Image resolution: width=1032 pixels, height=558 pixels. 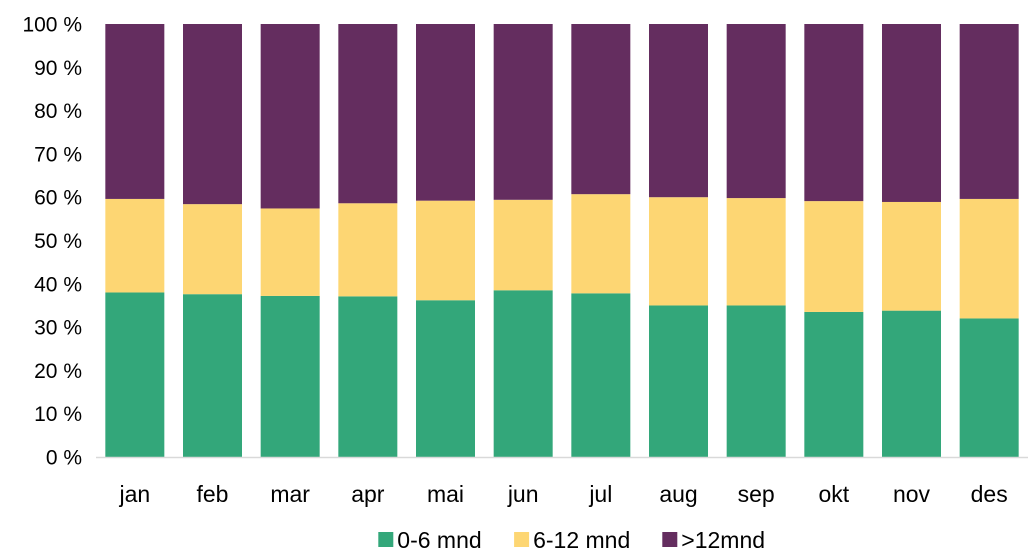 I want to click on legend-label: >12mnd, so click(x=723, y=540).